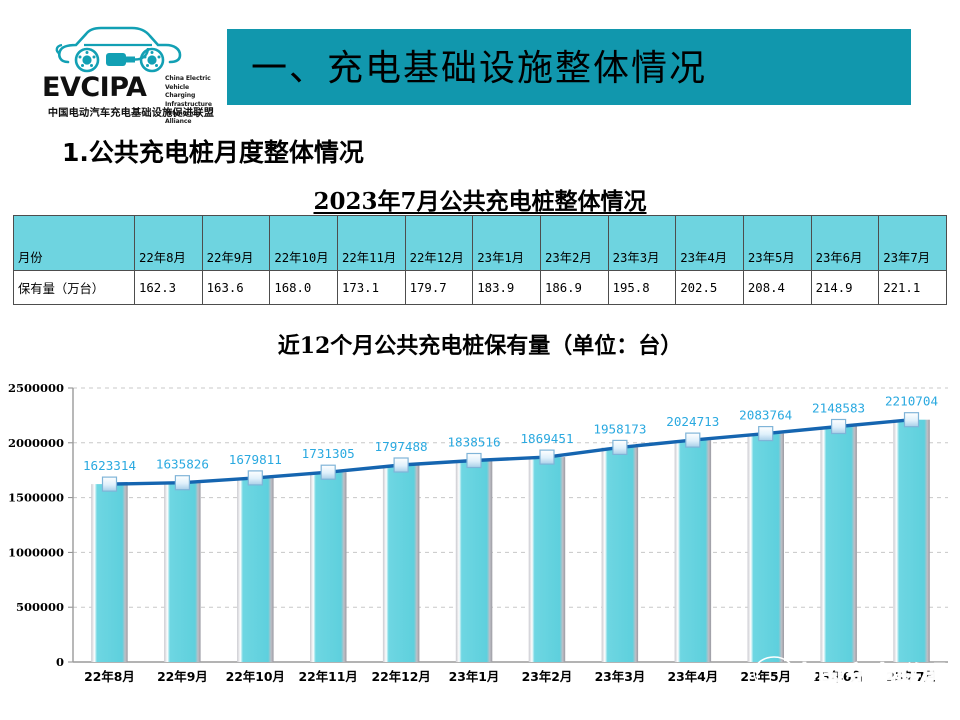  What do you see at coordinates (124, 50) in the screenshot?
I see `ev-charging-car-icon` at bounding box center [124, 50].